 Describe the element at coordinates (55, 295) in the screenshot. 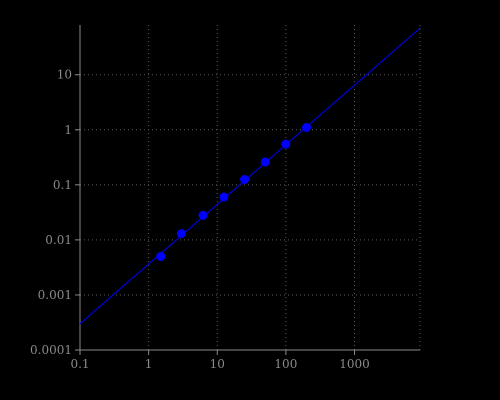

I see `y-tick-label: 0.001` at that location.